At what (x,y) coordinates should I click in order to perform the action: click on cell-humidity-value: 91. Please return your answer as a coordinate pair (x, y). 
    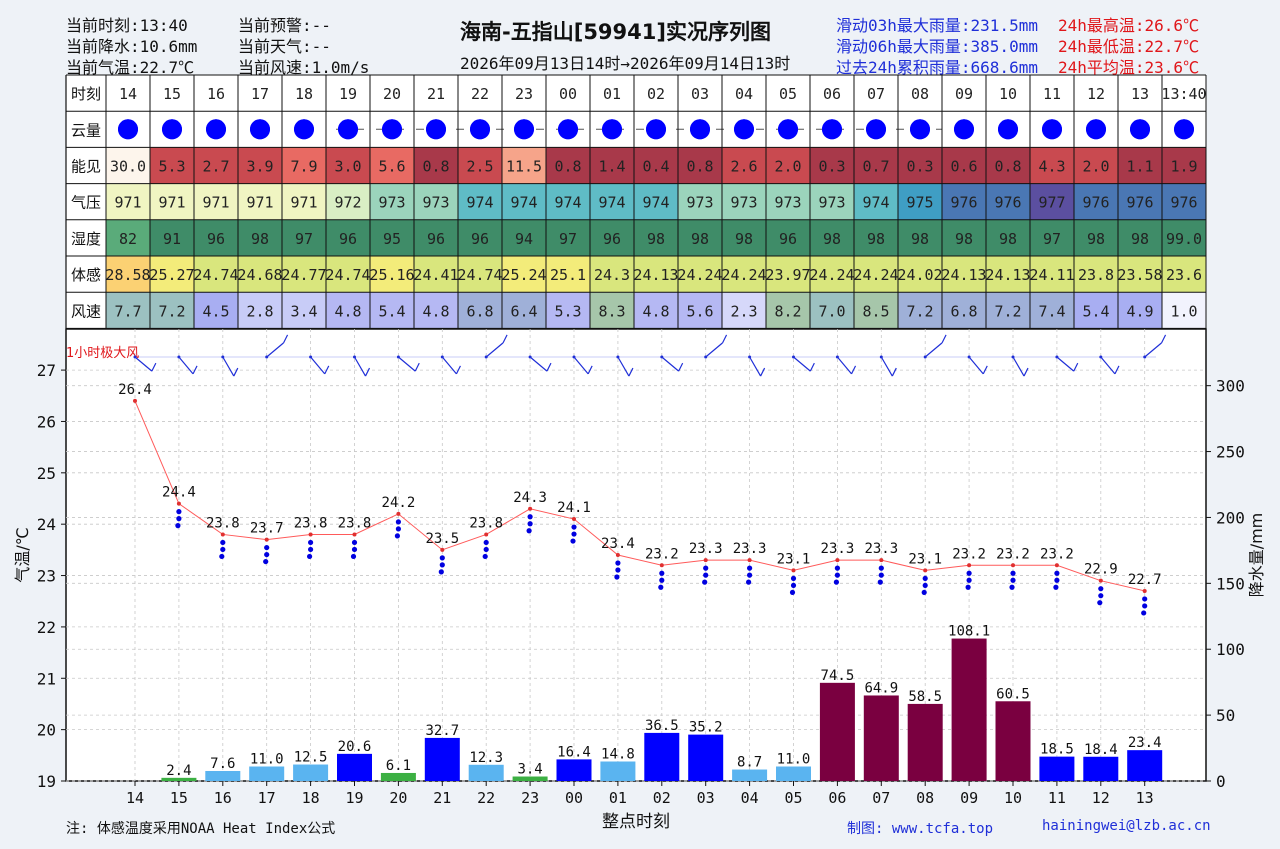
    Looking at the image, I should click on (172, 239).